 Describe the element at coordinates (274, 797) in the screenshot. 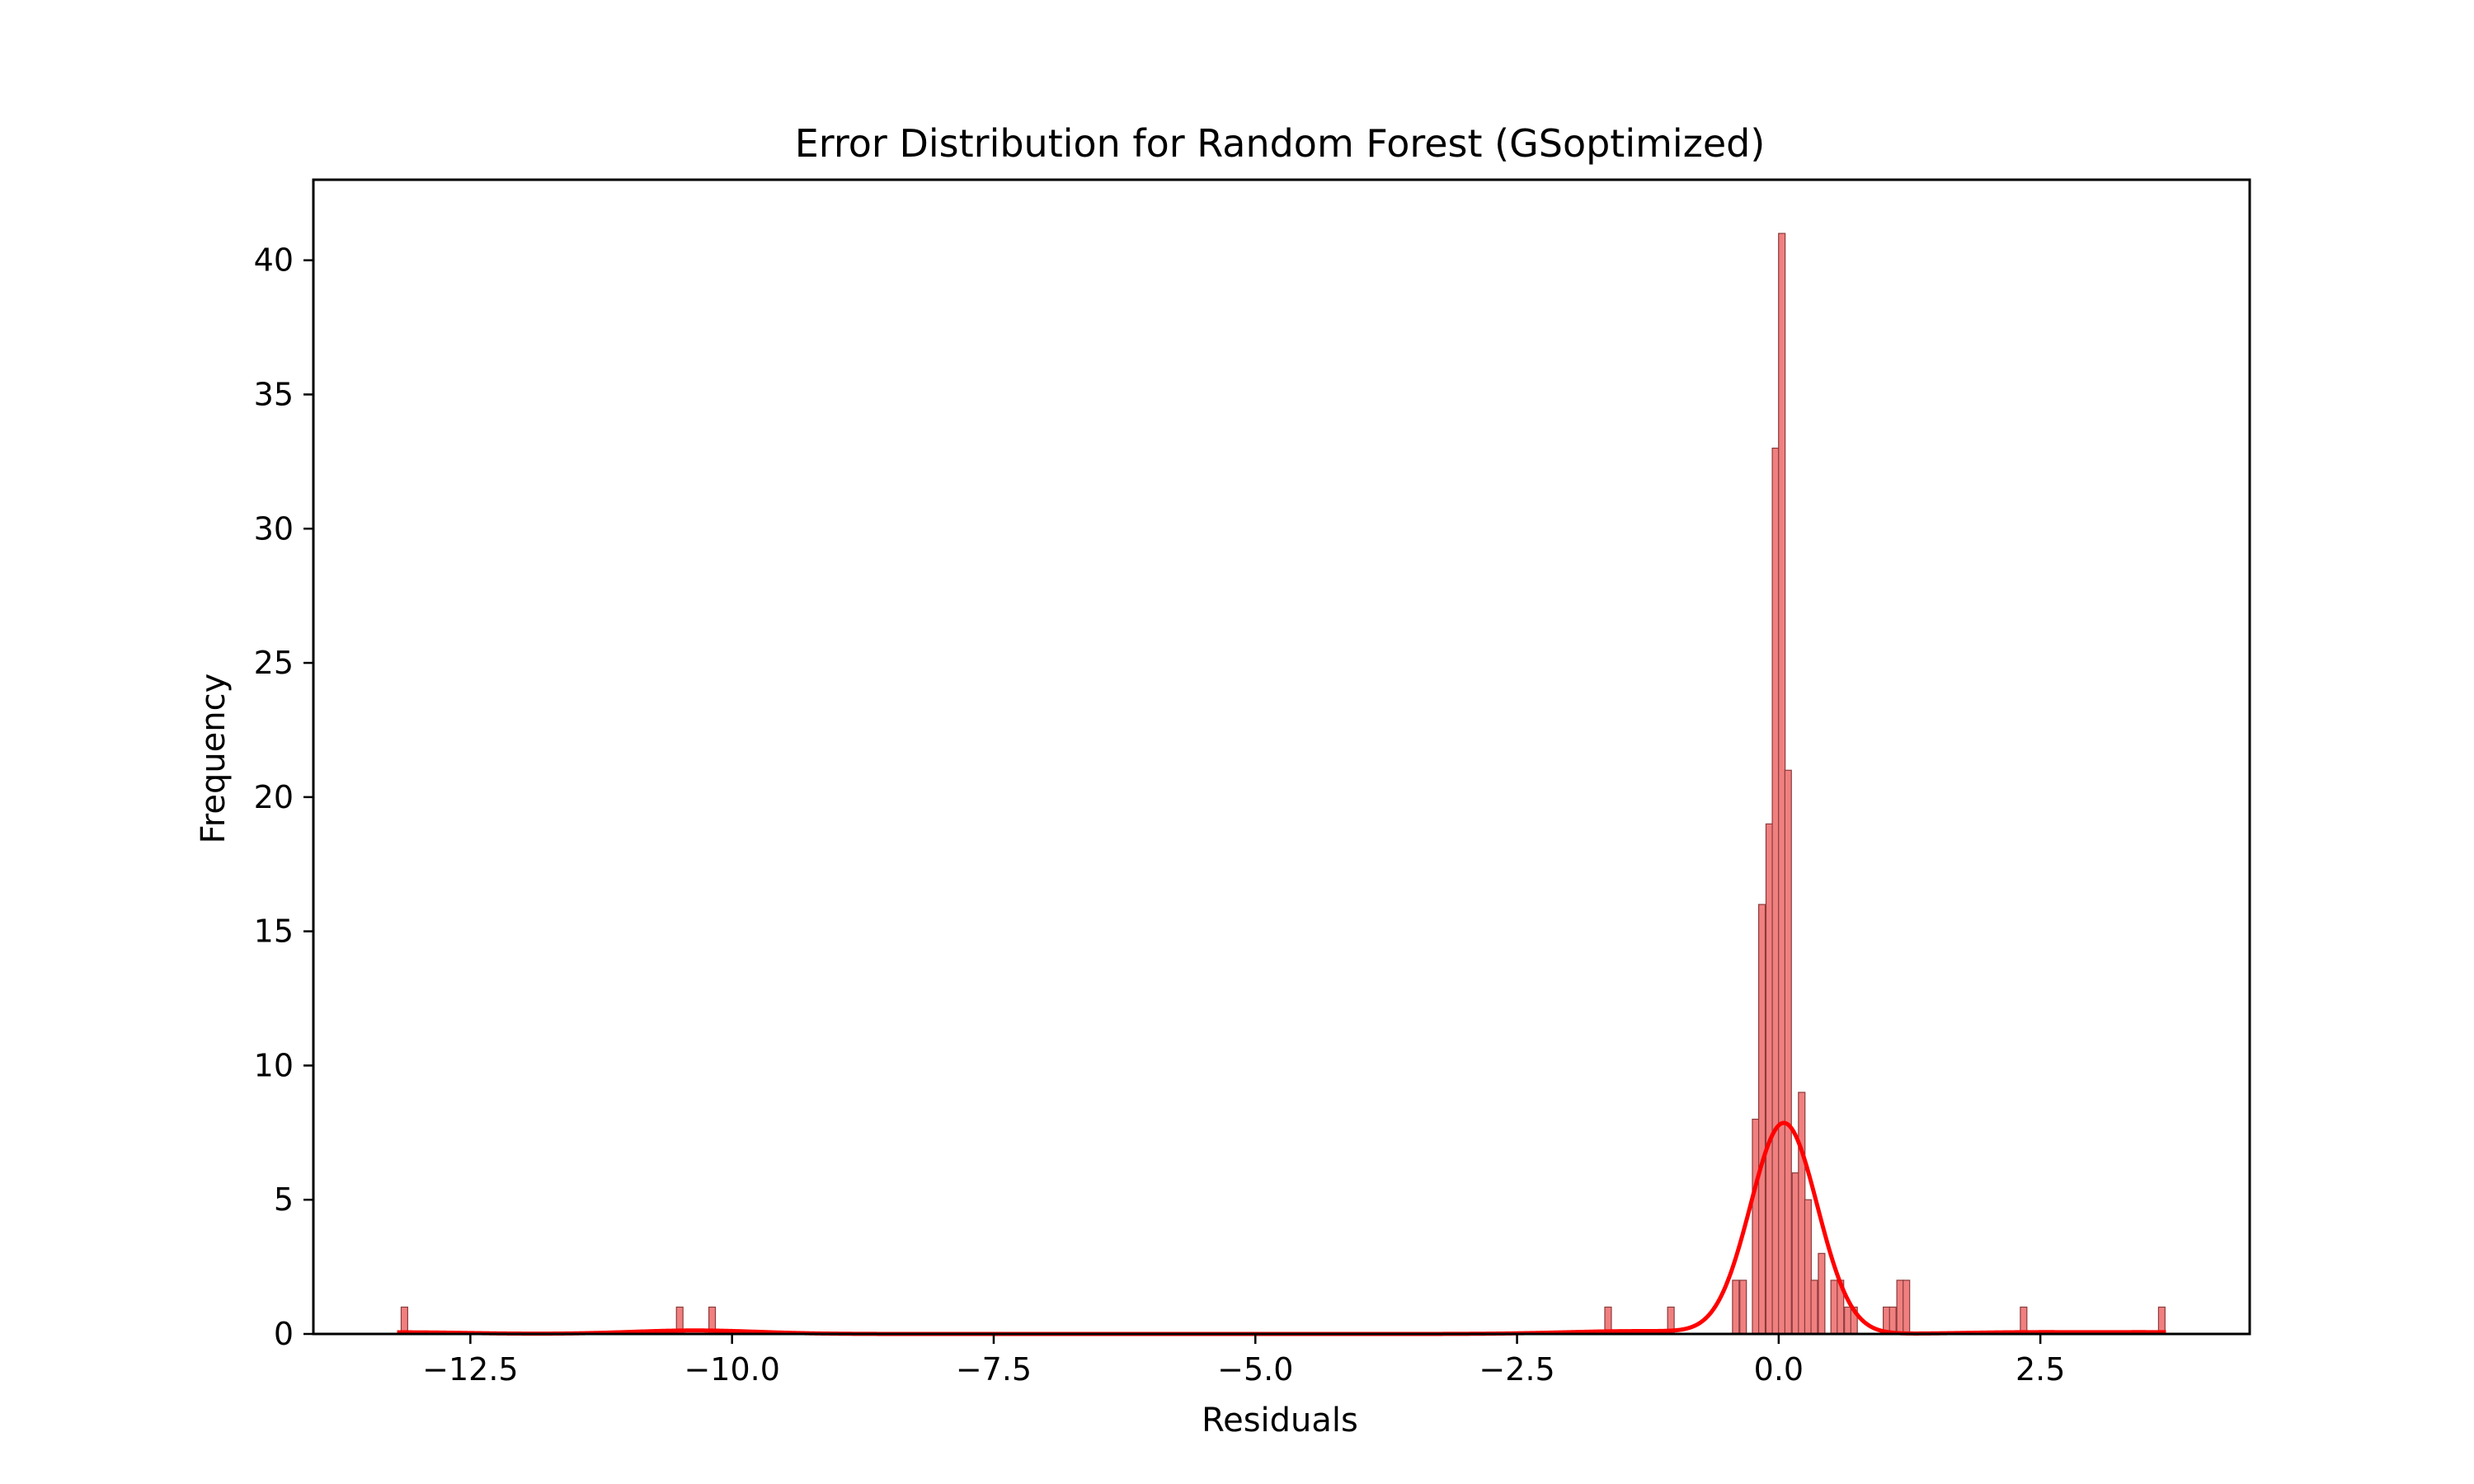

I see `y-tick-label: 20` at that location.